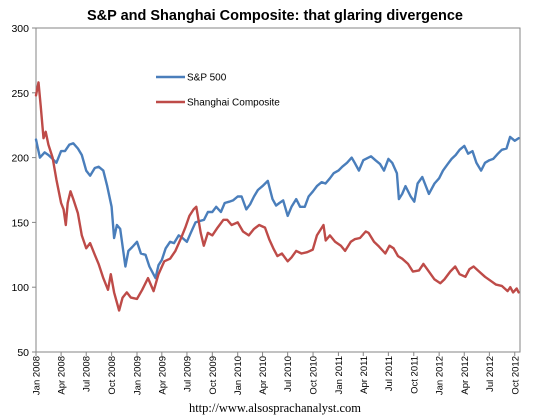 Image resolution: width=552 pixels, height=419 pixels. I want to click on y-tick-label: 200, so click(20, 159).